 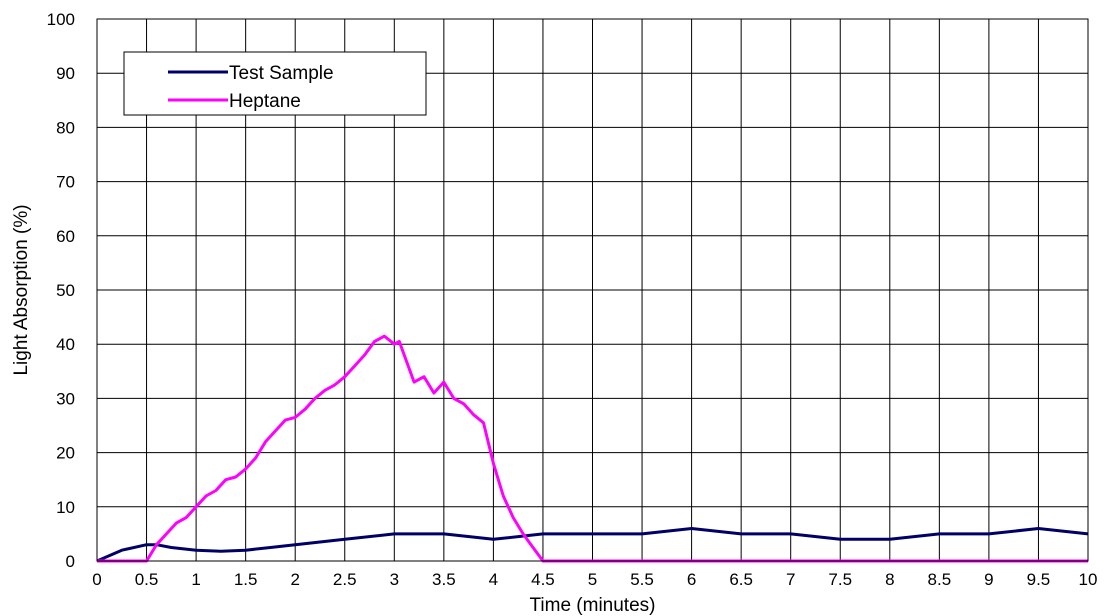 I want to click on x-tick-label: 8.5, so click(x=940, y=579).